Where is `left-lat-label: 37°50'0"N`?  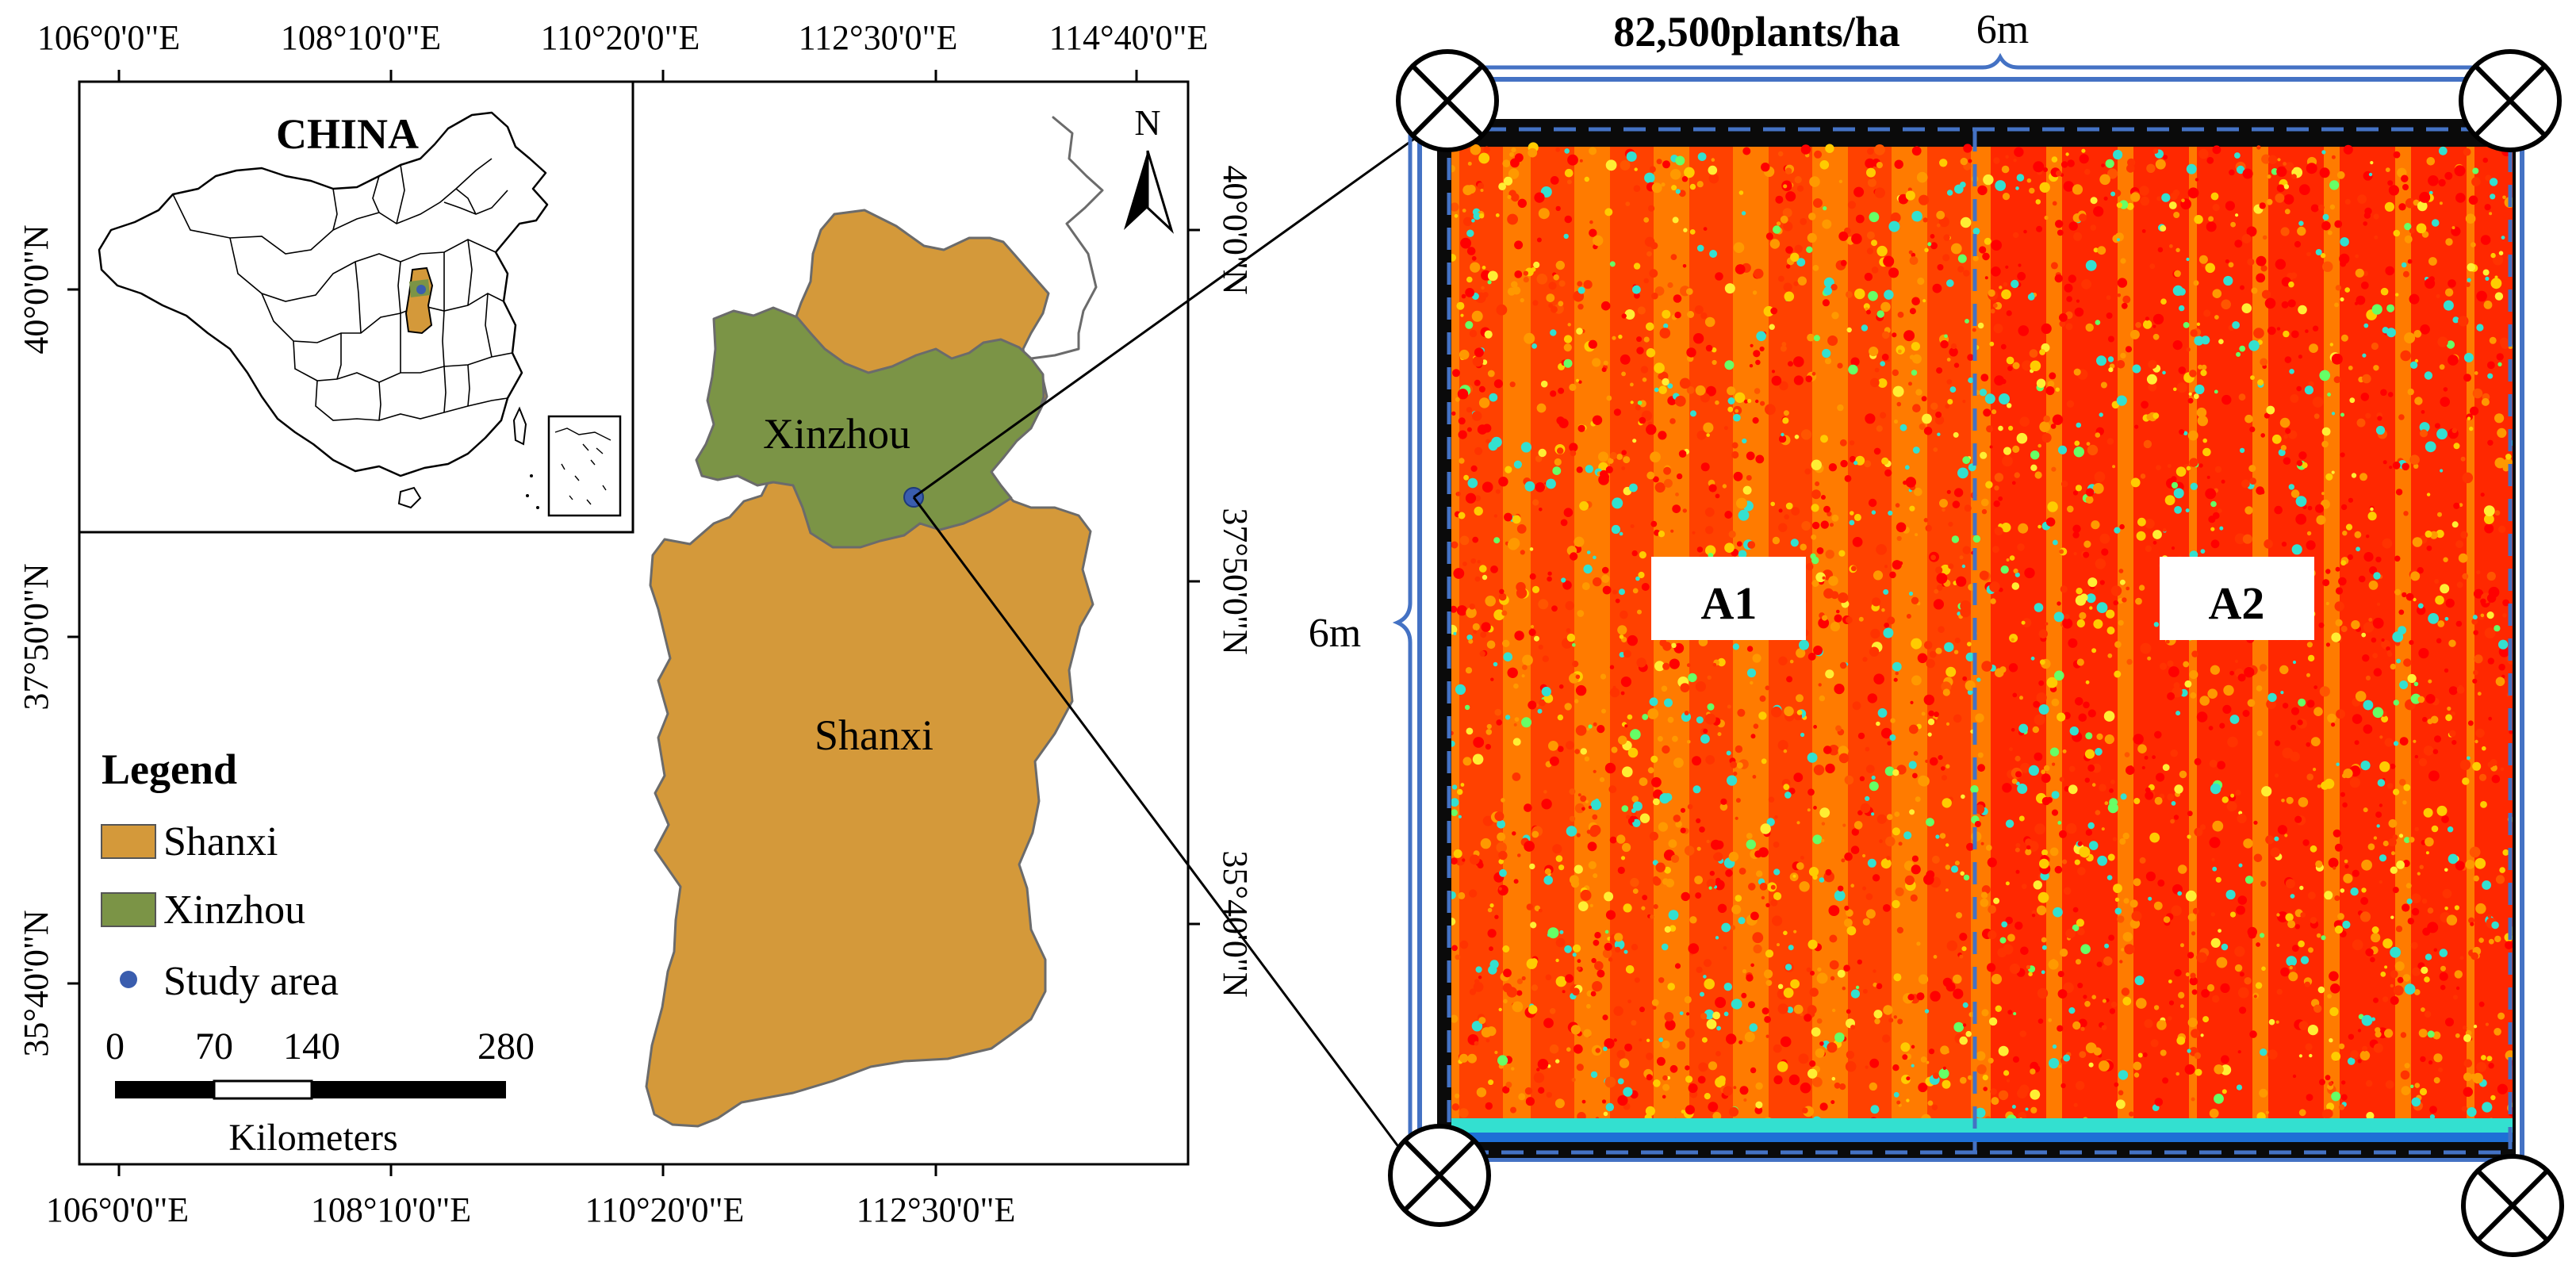
left-lat-label: 37°50'0"N is located at coordinates (36, 637).